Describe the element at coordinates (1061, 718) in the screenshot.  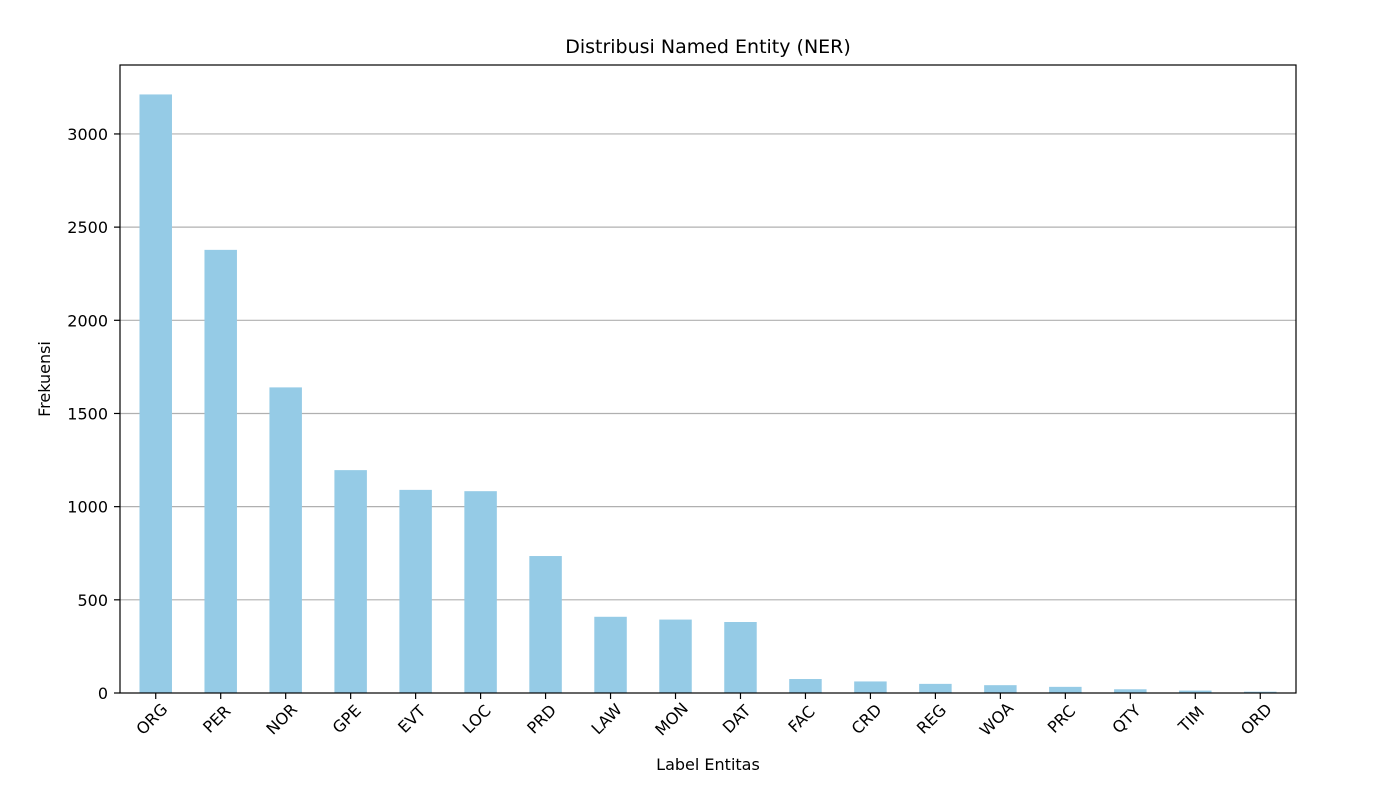
I see `x-tick-label: PRC` at that location.